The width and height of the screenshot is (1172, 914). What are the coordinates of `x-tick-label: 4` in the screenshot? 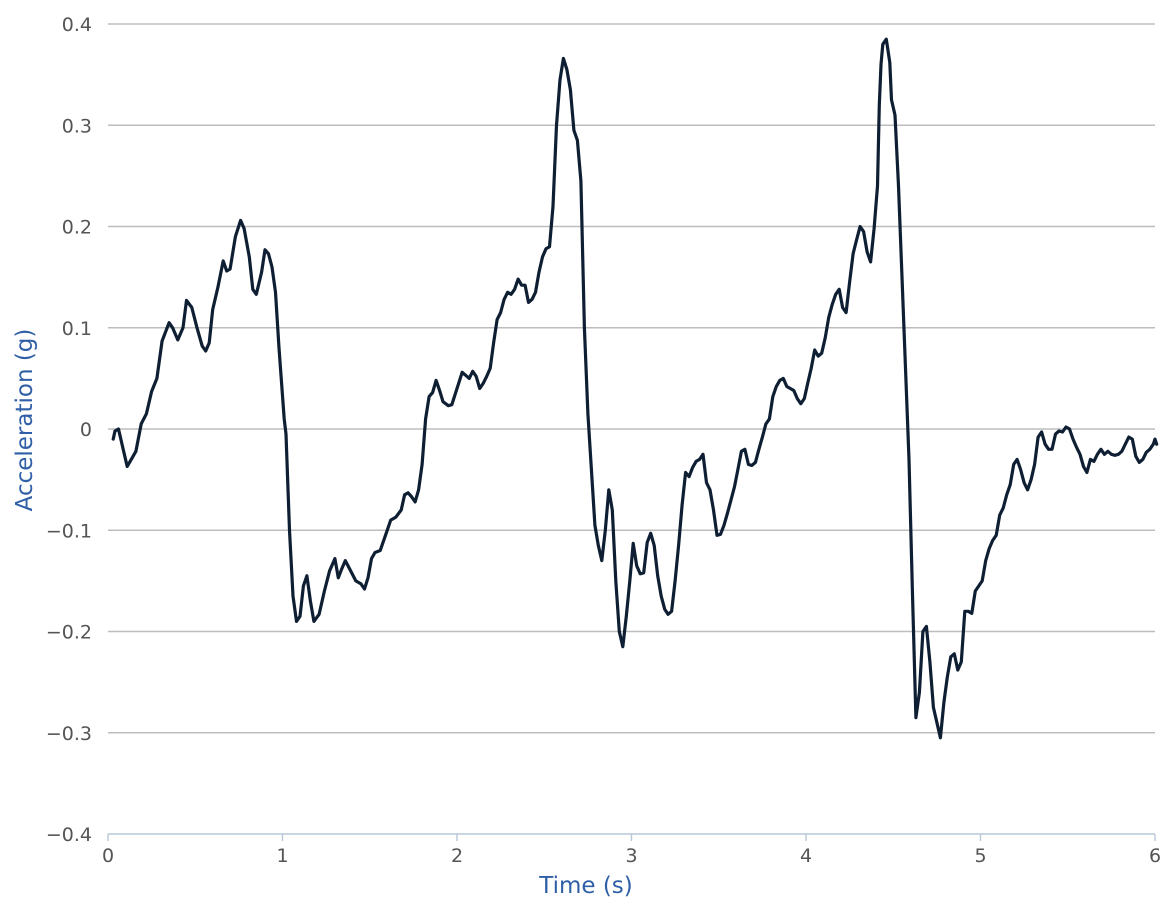 It's located at (806, 856).